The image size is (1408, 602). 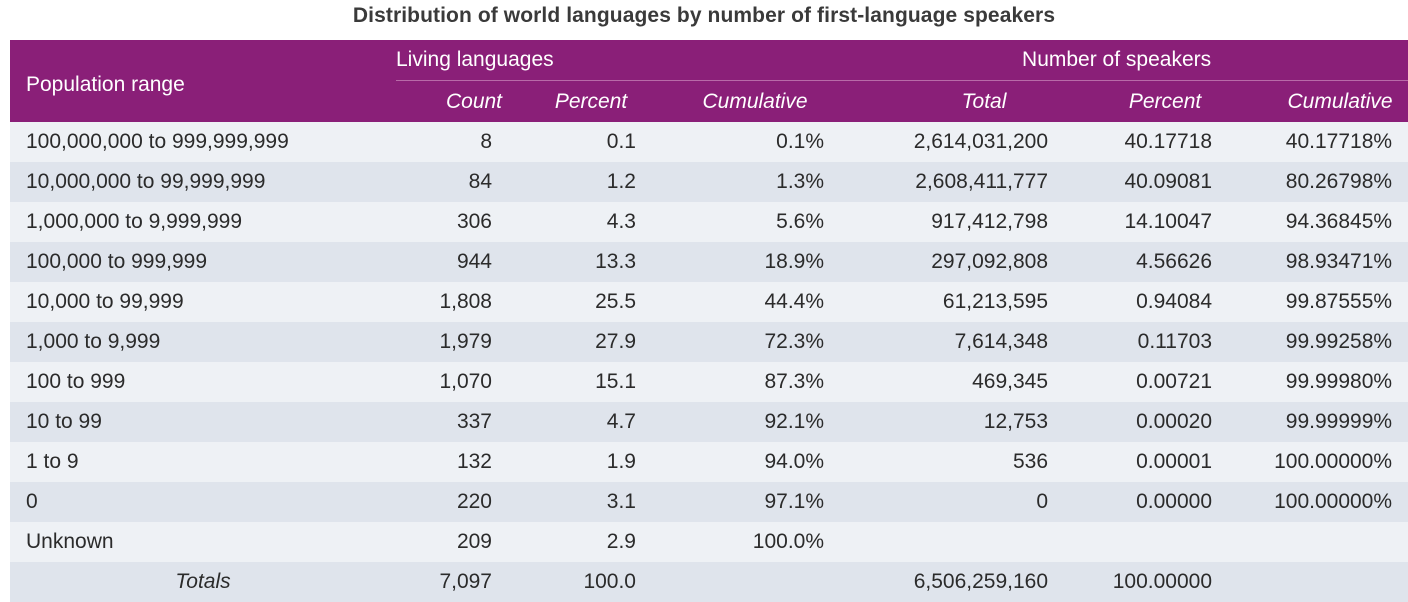 I want to click on cell-total-speakers, so click(x=949, y=542).